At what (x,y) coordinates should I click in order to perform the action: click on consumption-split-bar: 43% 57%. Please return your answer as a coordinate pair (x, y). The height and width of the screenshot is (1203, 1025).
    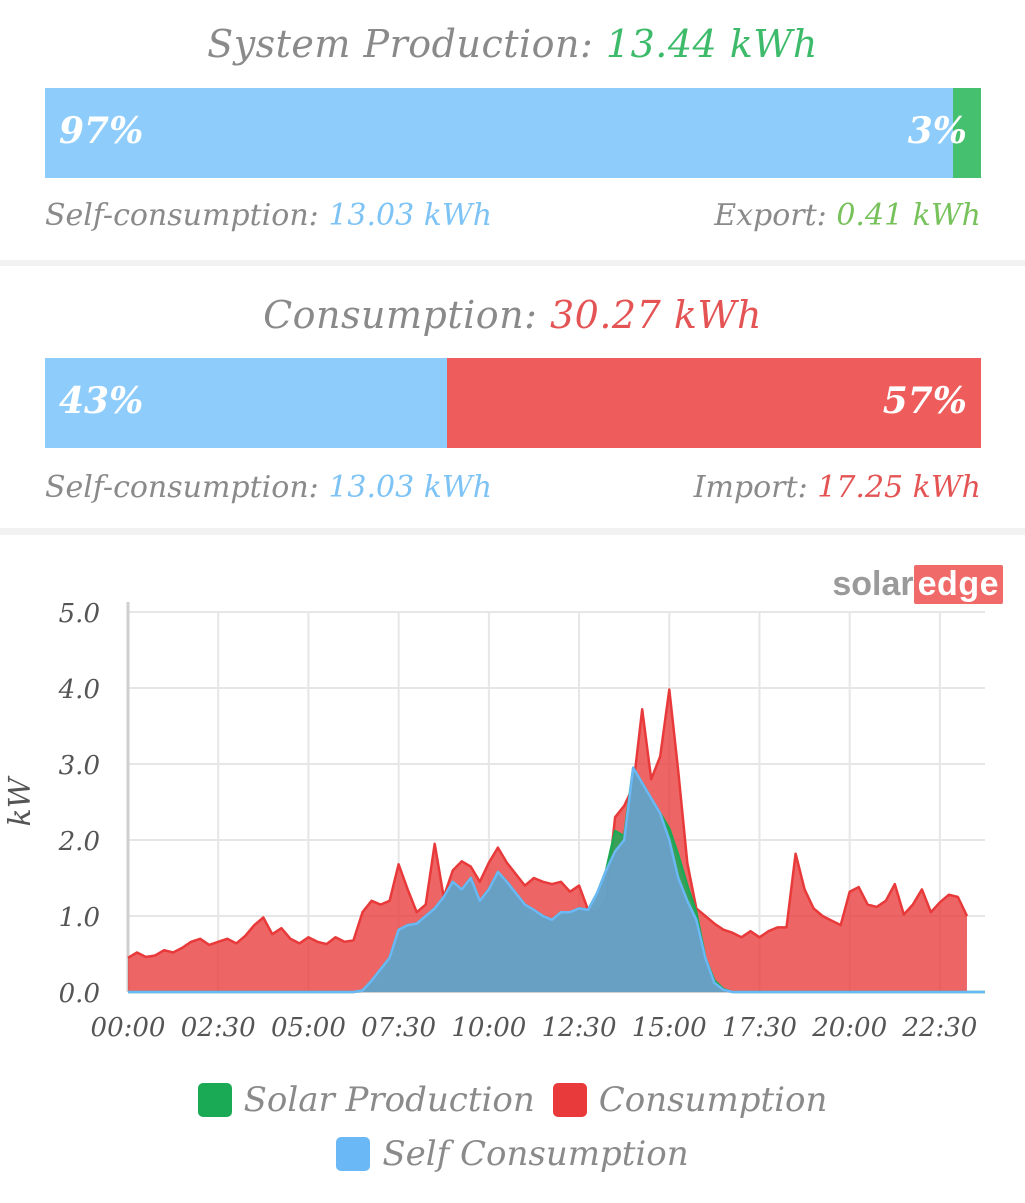
    Looking at the image, I should click on (513, 403).